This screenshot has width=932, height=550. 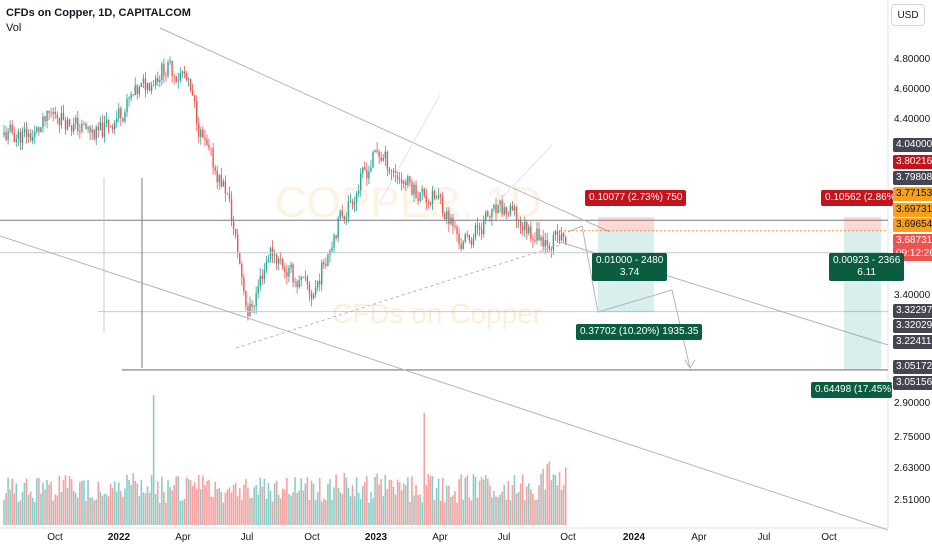 I want to click on time-tick: Oct, so click(x=829, y=537).